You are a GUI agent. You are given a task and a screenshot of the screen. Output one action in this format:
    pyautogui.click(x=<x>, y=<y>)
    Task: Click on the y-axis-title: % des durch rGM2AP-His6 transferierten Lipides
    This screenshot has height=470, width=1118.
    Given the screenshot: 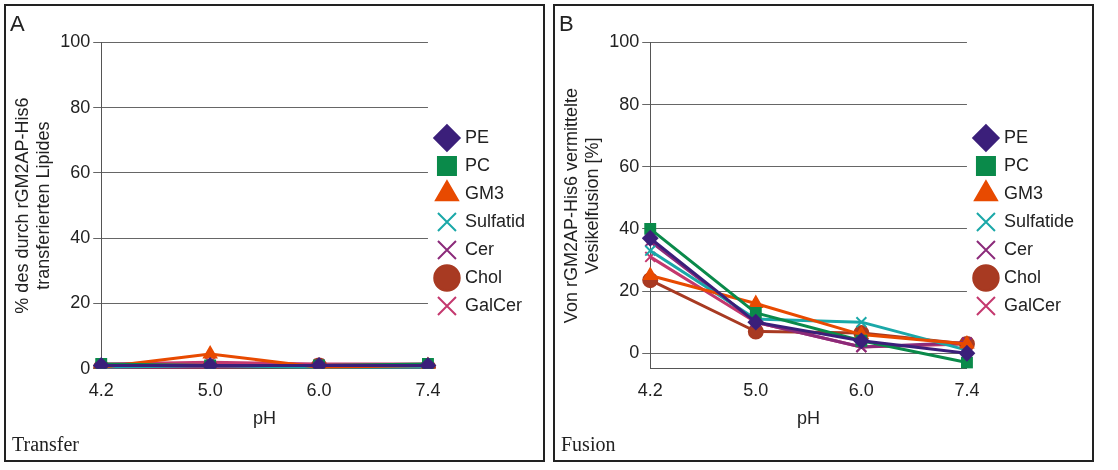 What is the action you would take?
    pyautogui.click(x=32, y=205)
    